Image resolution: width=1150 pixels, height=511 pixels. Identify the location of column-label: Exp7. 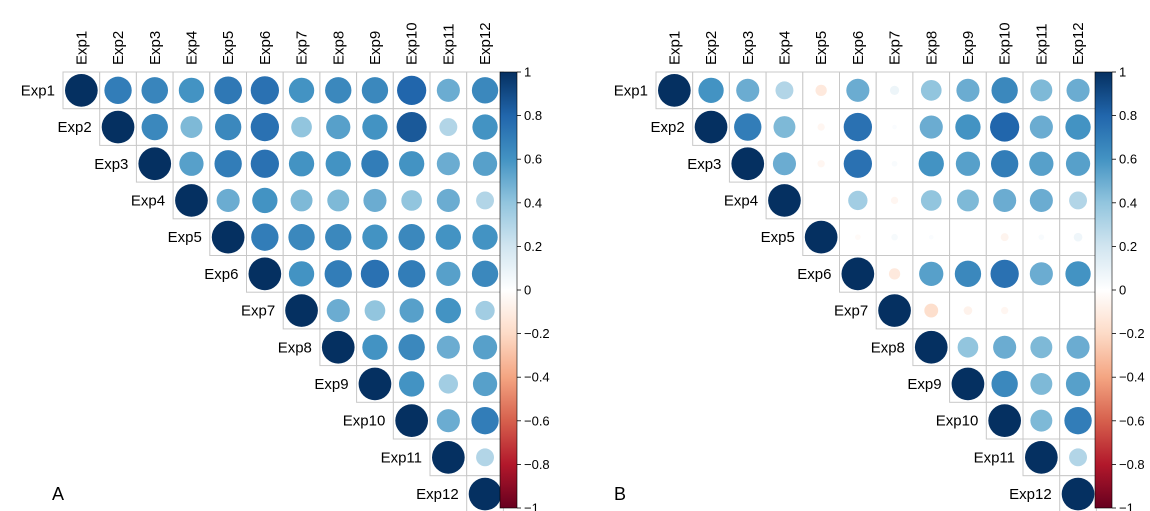
(302, 48).